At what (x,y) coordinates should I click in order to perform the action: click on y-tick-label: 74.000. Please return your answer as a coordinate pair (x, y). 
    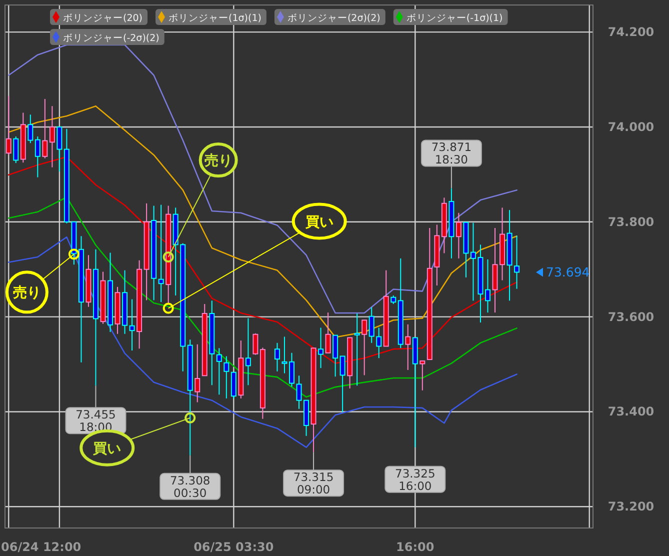
    Looking at the image, I should click on (631, 127).